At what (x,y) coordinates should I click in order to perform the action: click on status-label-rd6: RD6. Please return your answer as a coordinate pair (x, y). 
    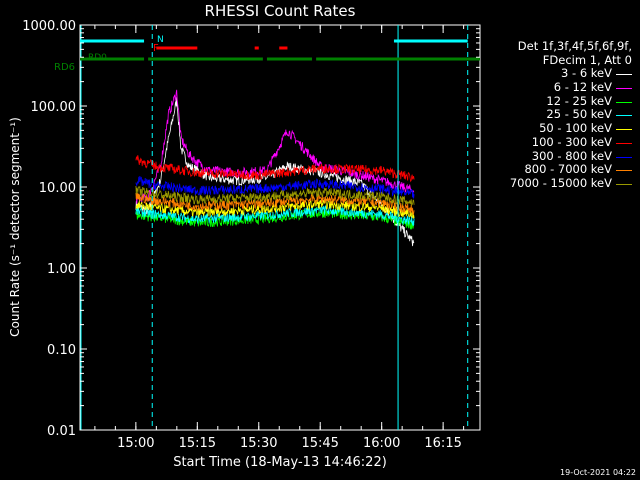
    Looking at the image, I should click on (64, 67).